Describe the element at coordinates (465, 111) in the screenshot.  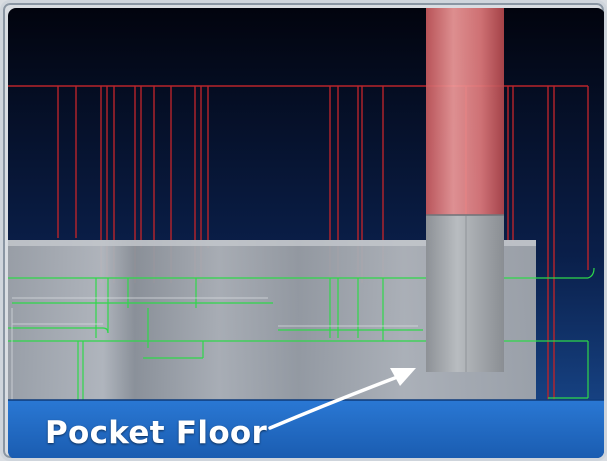
I see `tool-holder` at that location.